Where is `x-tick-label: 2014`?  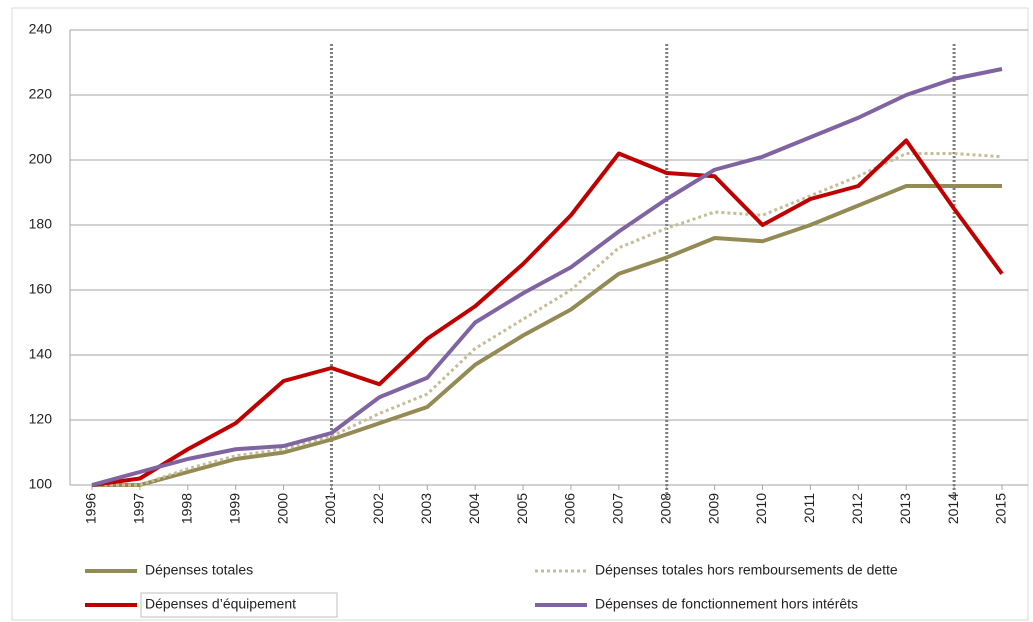
x-tick-label: 2014 is located at coordinates (953, 508).